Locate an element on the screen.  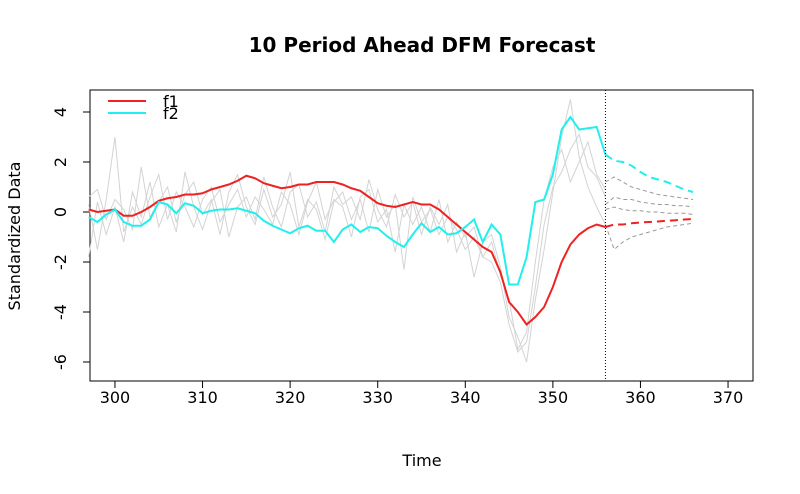
x-tick-label: 330 is located at coordinates (377, 397).